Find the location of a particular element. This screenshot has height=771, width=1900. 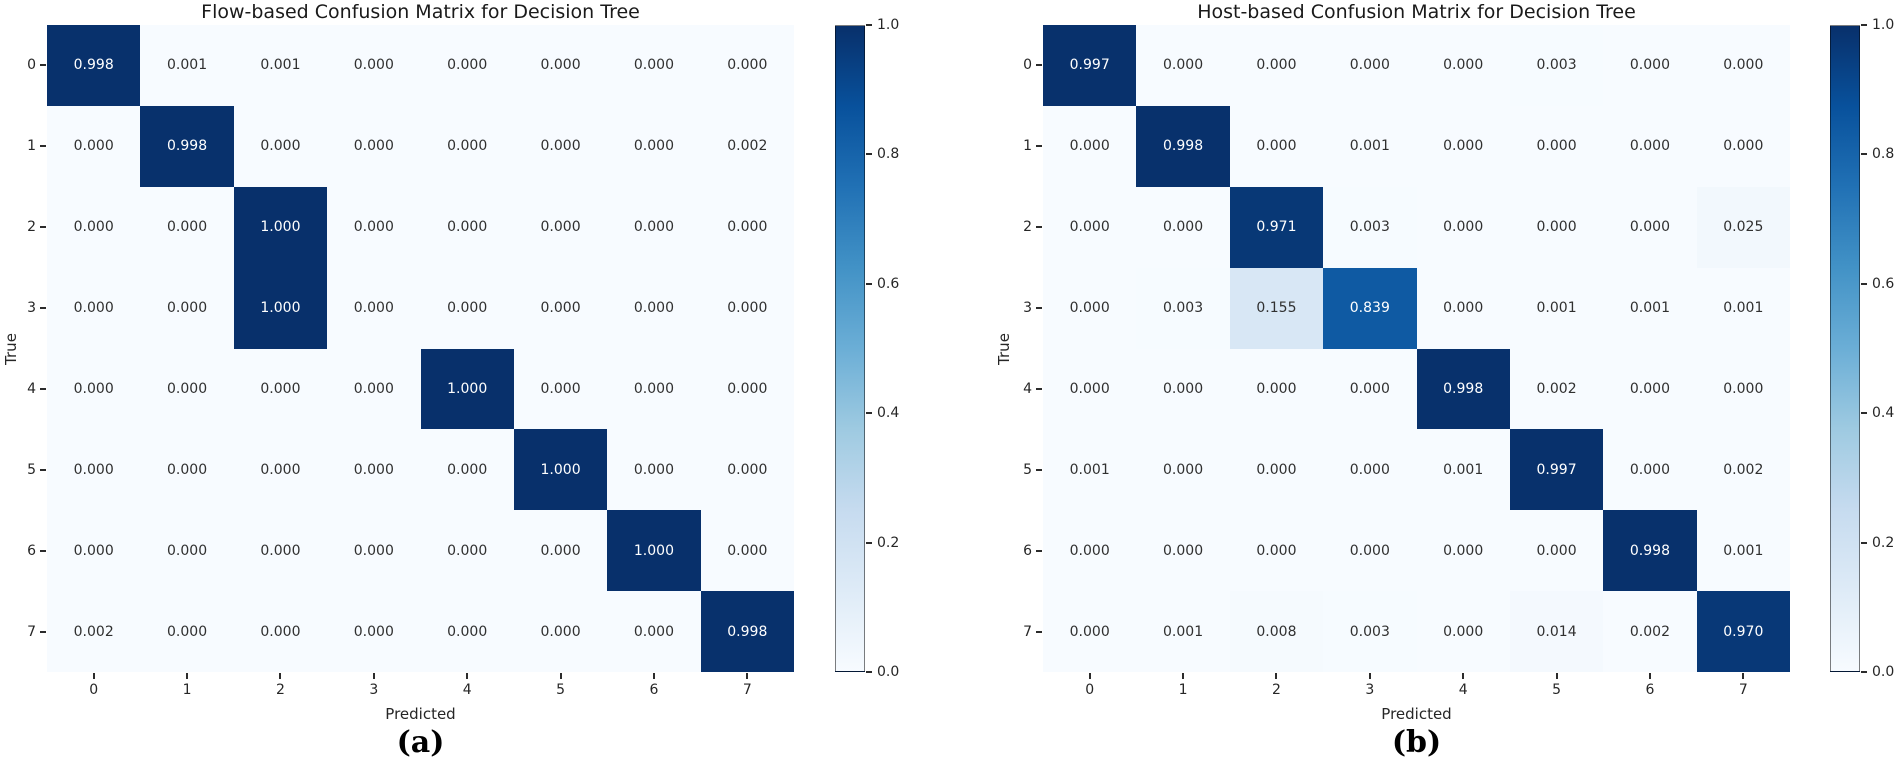

colorbar-tick: 1.0 is located at coordinates (882, 25).